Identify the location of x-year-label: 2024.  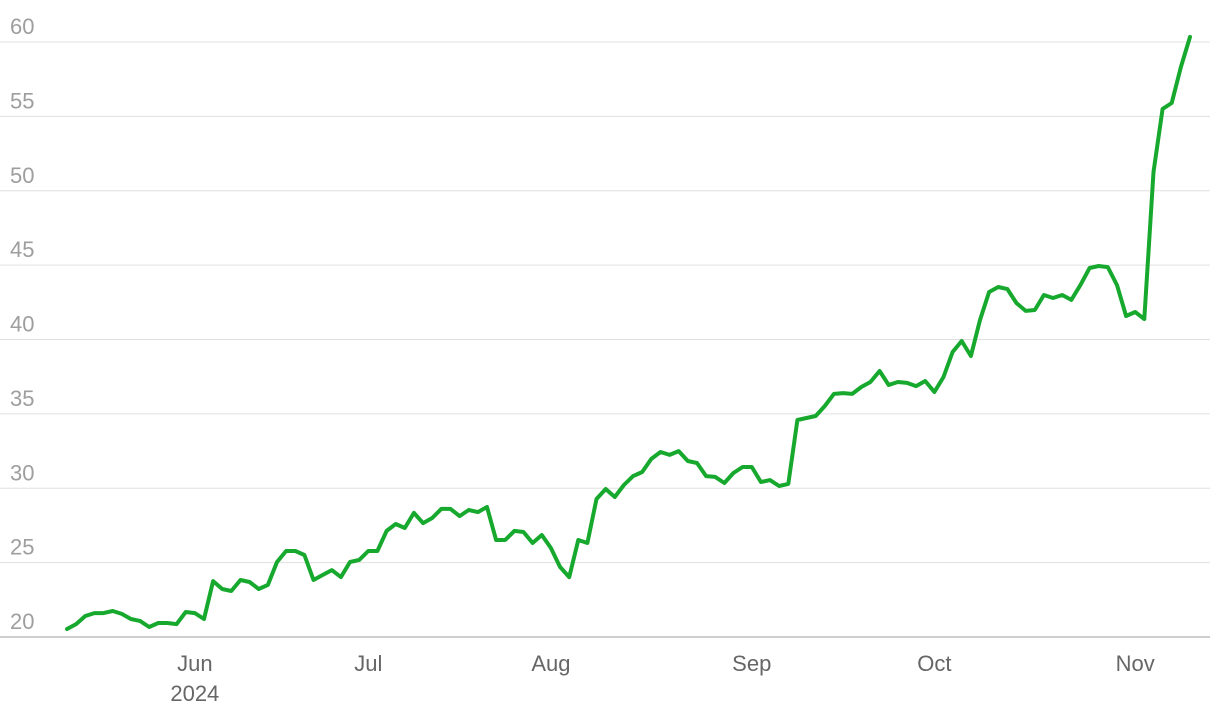
(194, 693).